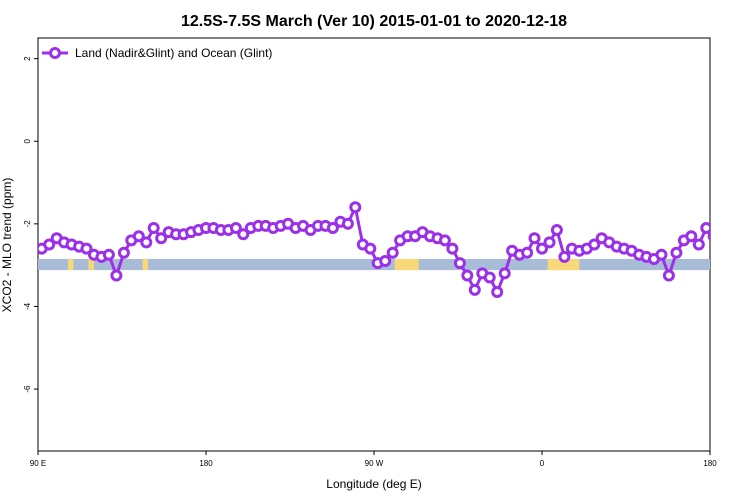  Describe the element at coordinates (7, 245) in the screenshot. I see `y-axis-label: XCO2 - MLO trend (ppm)` at that location.